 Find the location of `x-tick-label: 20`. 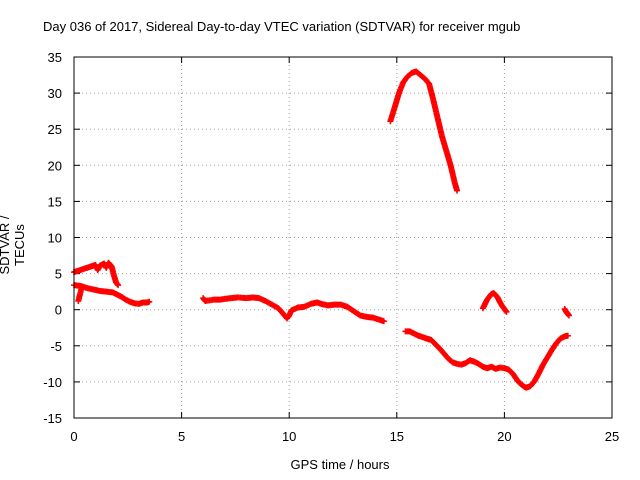

x-tick-label: 20 is located at coordinates (504, 436).